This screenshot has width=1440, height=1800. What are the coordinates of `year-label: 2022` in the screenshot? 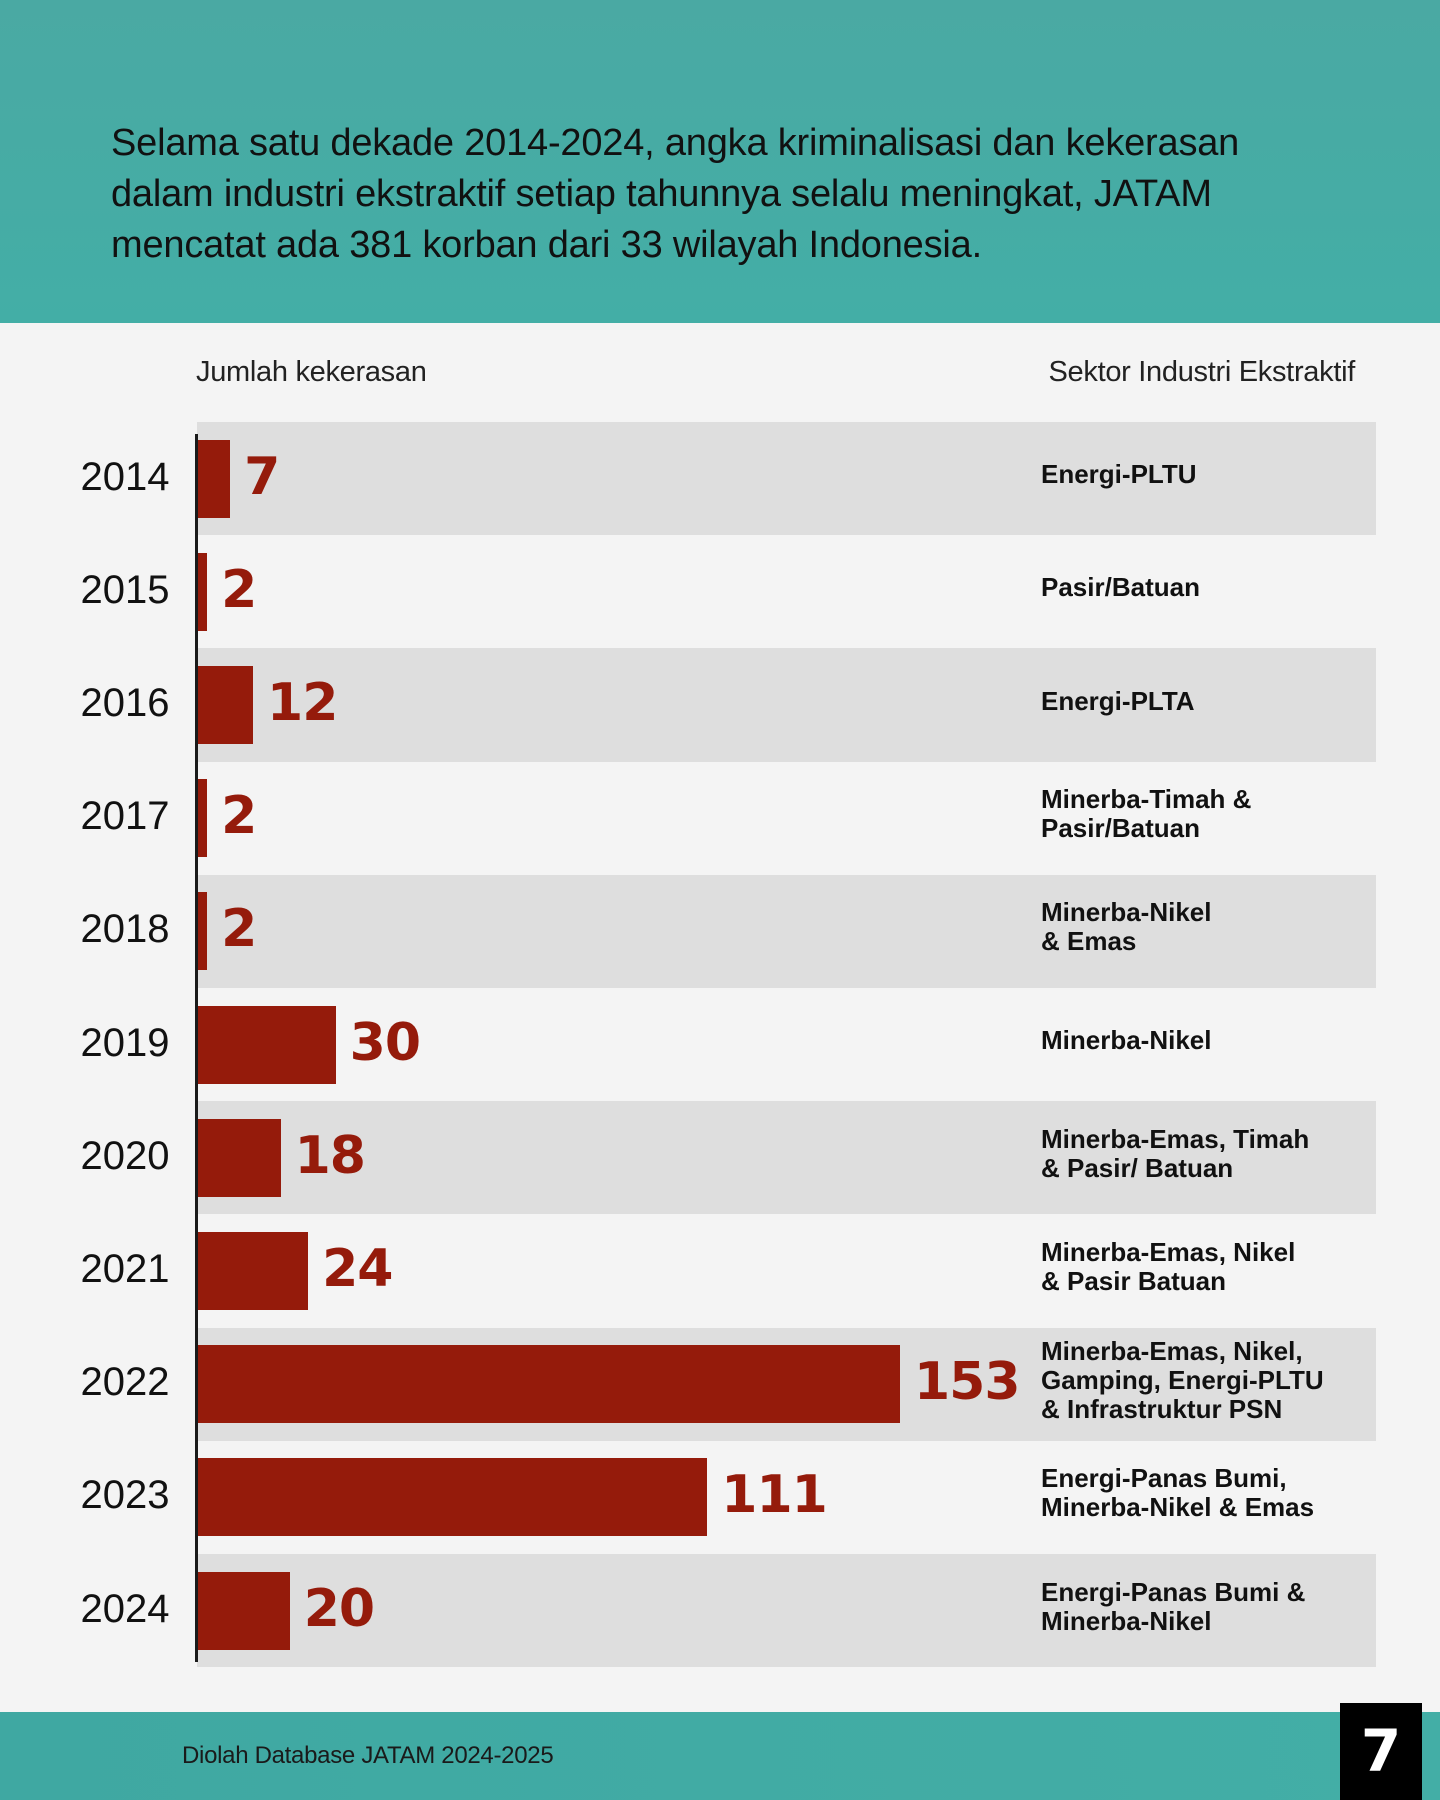 It's located at (125, 1382).